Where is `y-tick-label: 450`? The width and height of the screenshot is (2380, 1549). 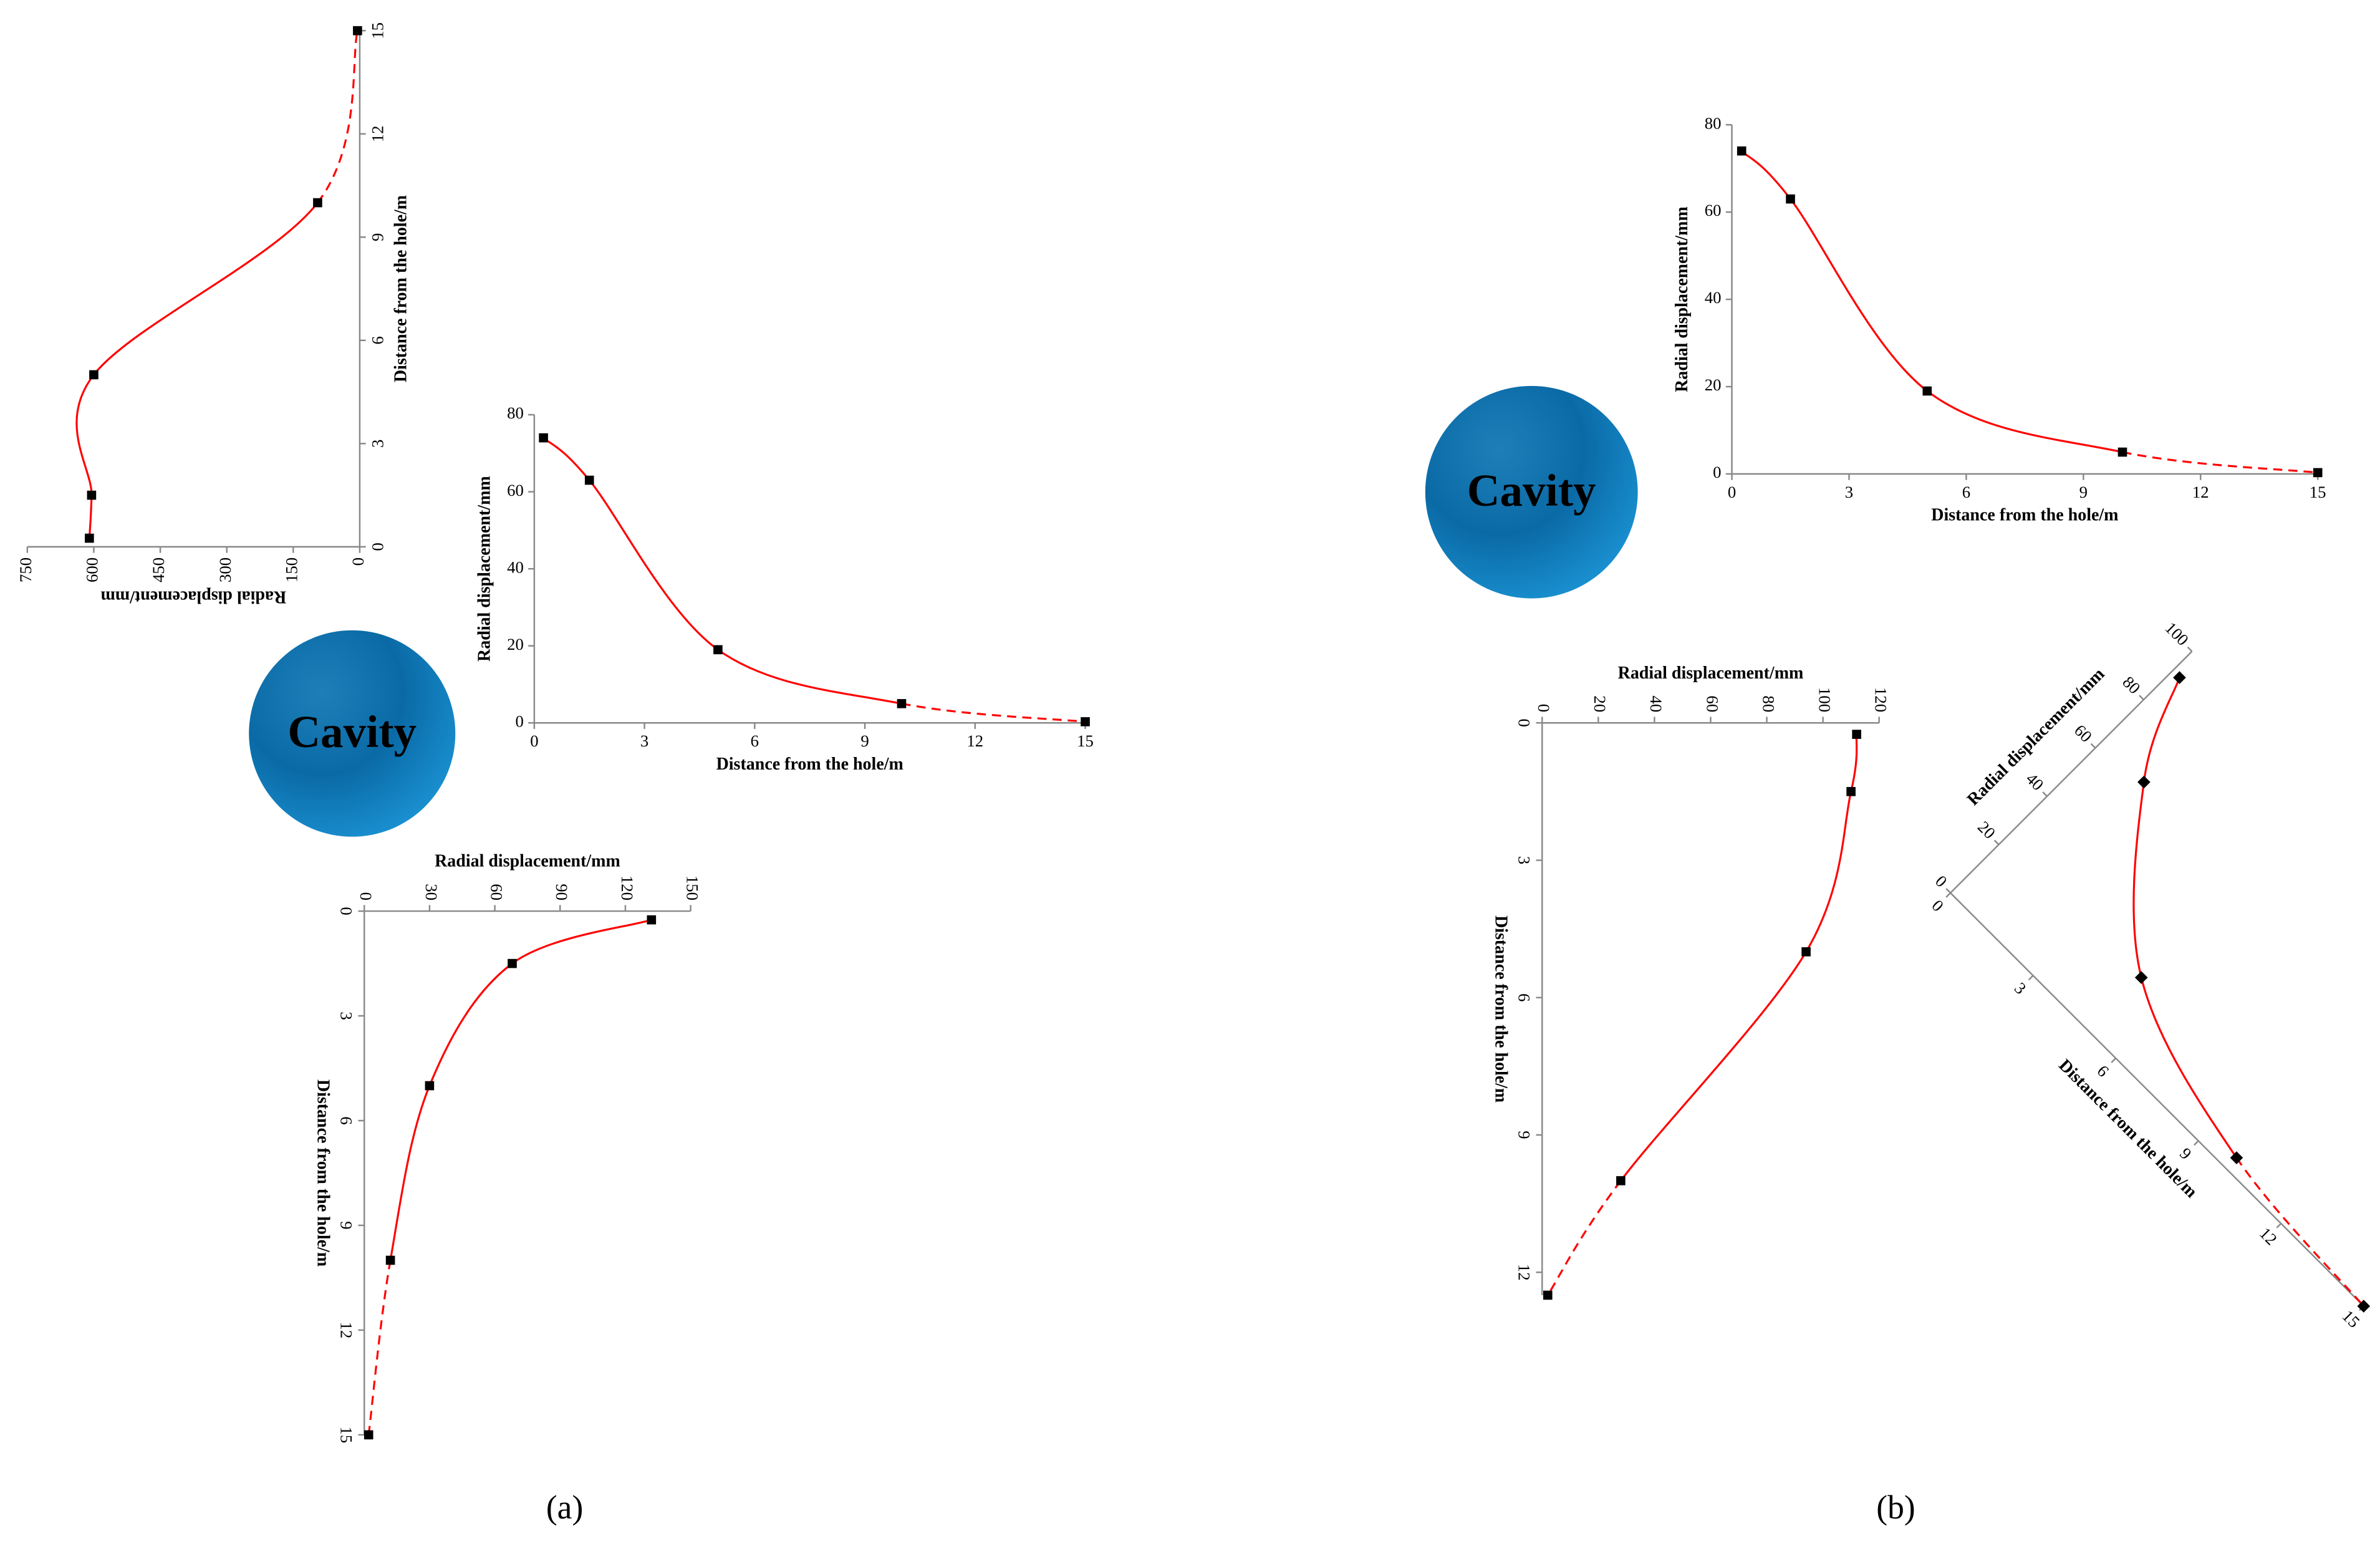 y-tick-label: 450 is located at coordinates (158, 569).